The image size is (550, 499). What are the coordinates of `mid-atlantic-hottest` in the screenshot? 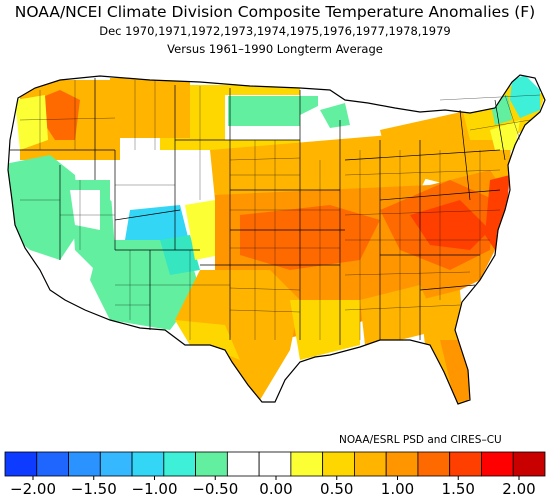 It's located at (497, 212).